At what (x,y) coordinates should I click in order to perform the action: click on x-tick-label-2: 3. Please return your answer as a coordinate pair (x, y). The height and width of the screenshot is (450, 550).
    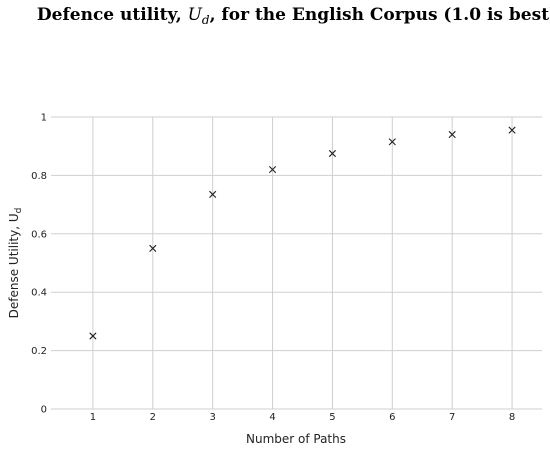
    Looking at the image, I should click on (212, 417).